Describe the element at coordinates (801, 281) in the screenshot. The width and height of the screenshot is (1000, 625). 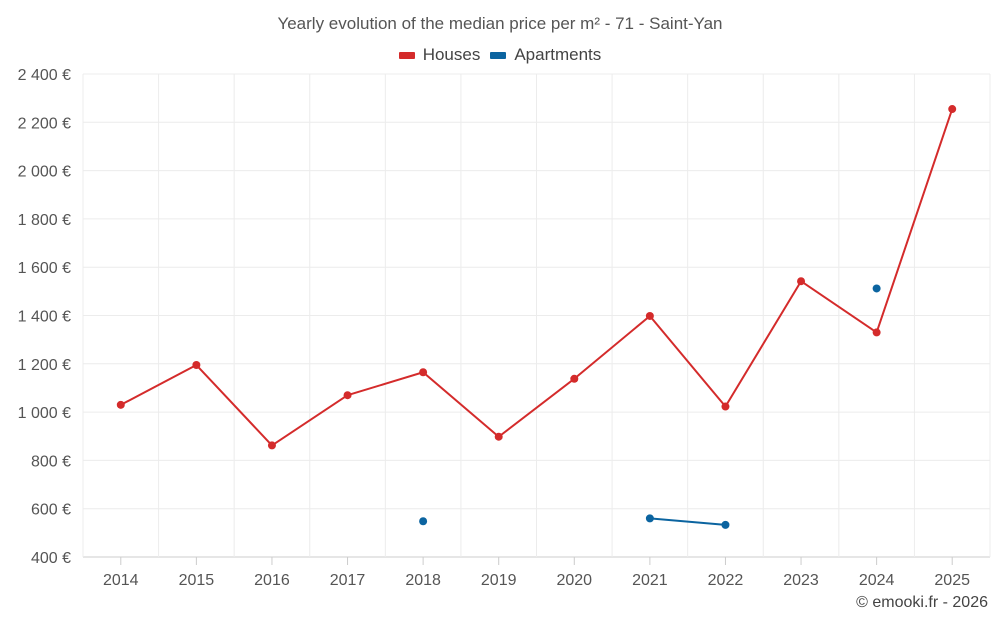
I see `data-point-houses-2023` at that location.